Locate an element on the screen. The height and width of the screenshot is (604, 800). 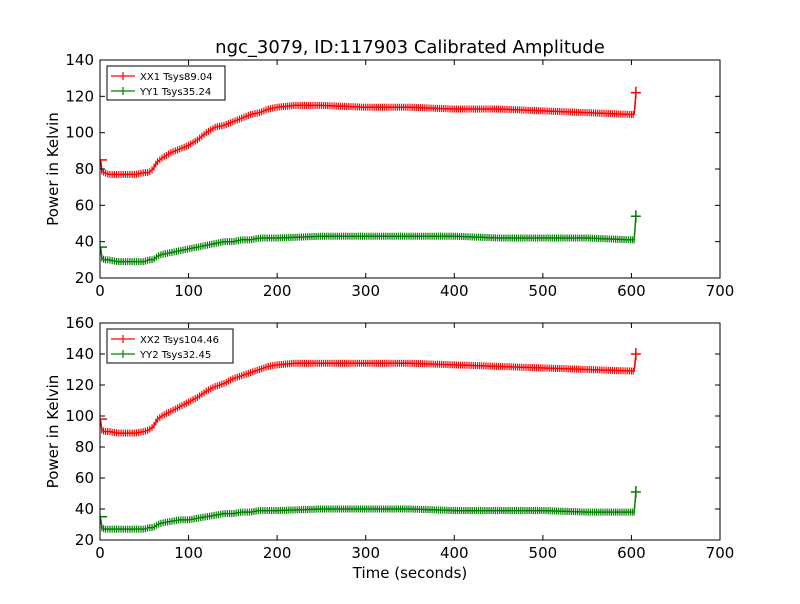
legend: XX2 Tsys104.46 YY2 Tsys32.45 is located at coordinates (170, 346).